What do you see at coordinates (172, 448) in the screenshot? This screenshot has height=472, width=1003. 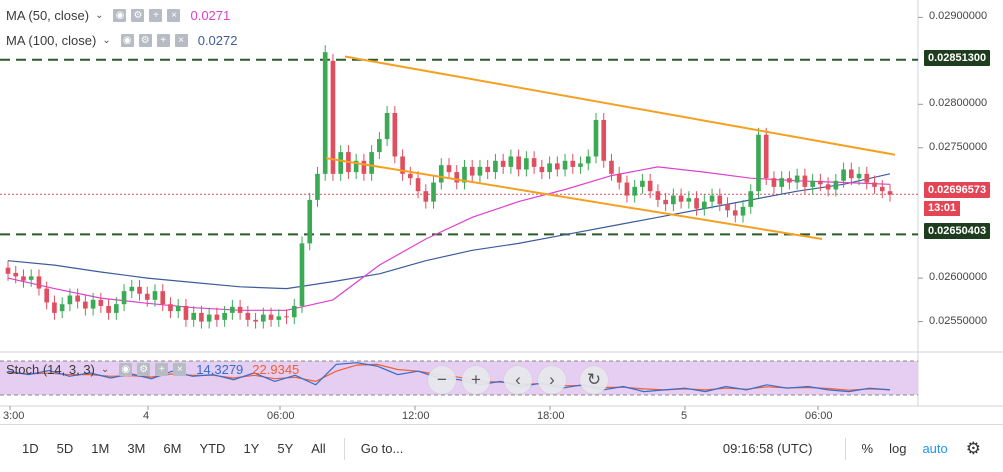 I see `timeframe-6m: 6M` at bounding box center [172, 448].